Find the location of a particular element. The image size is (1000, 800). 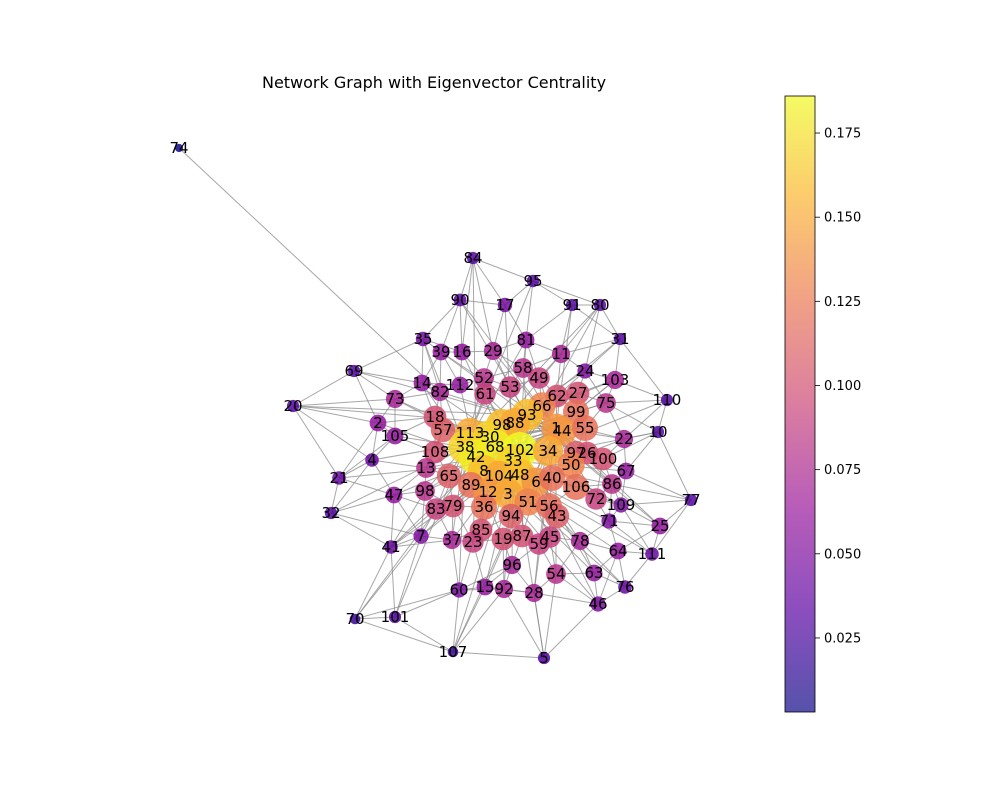

node-label: 82 is located at coordinates (439, 392).